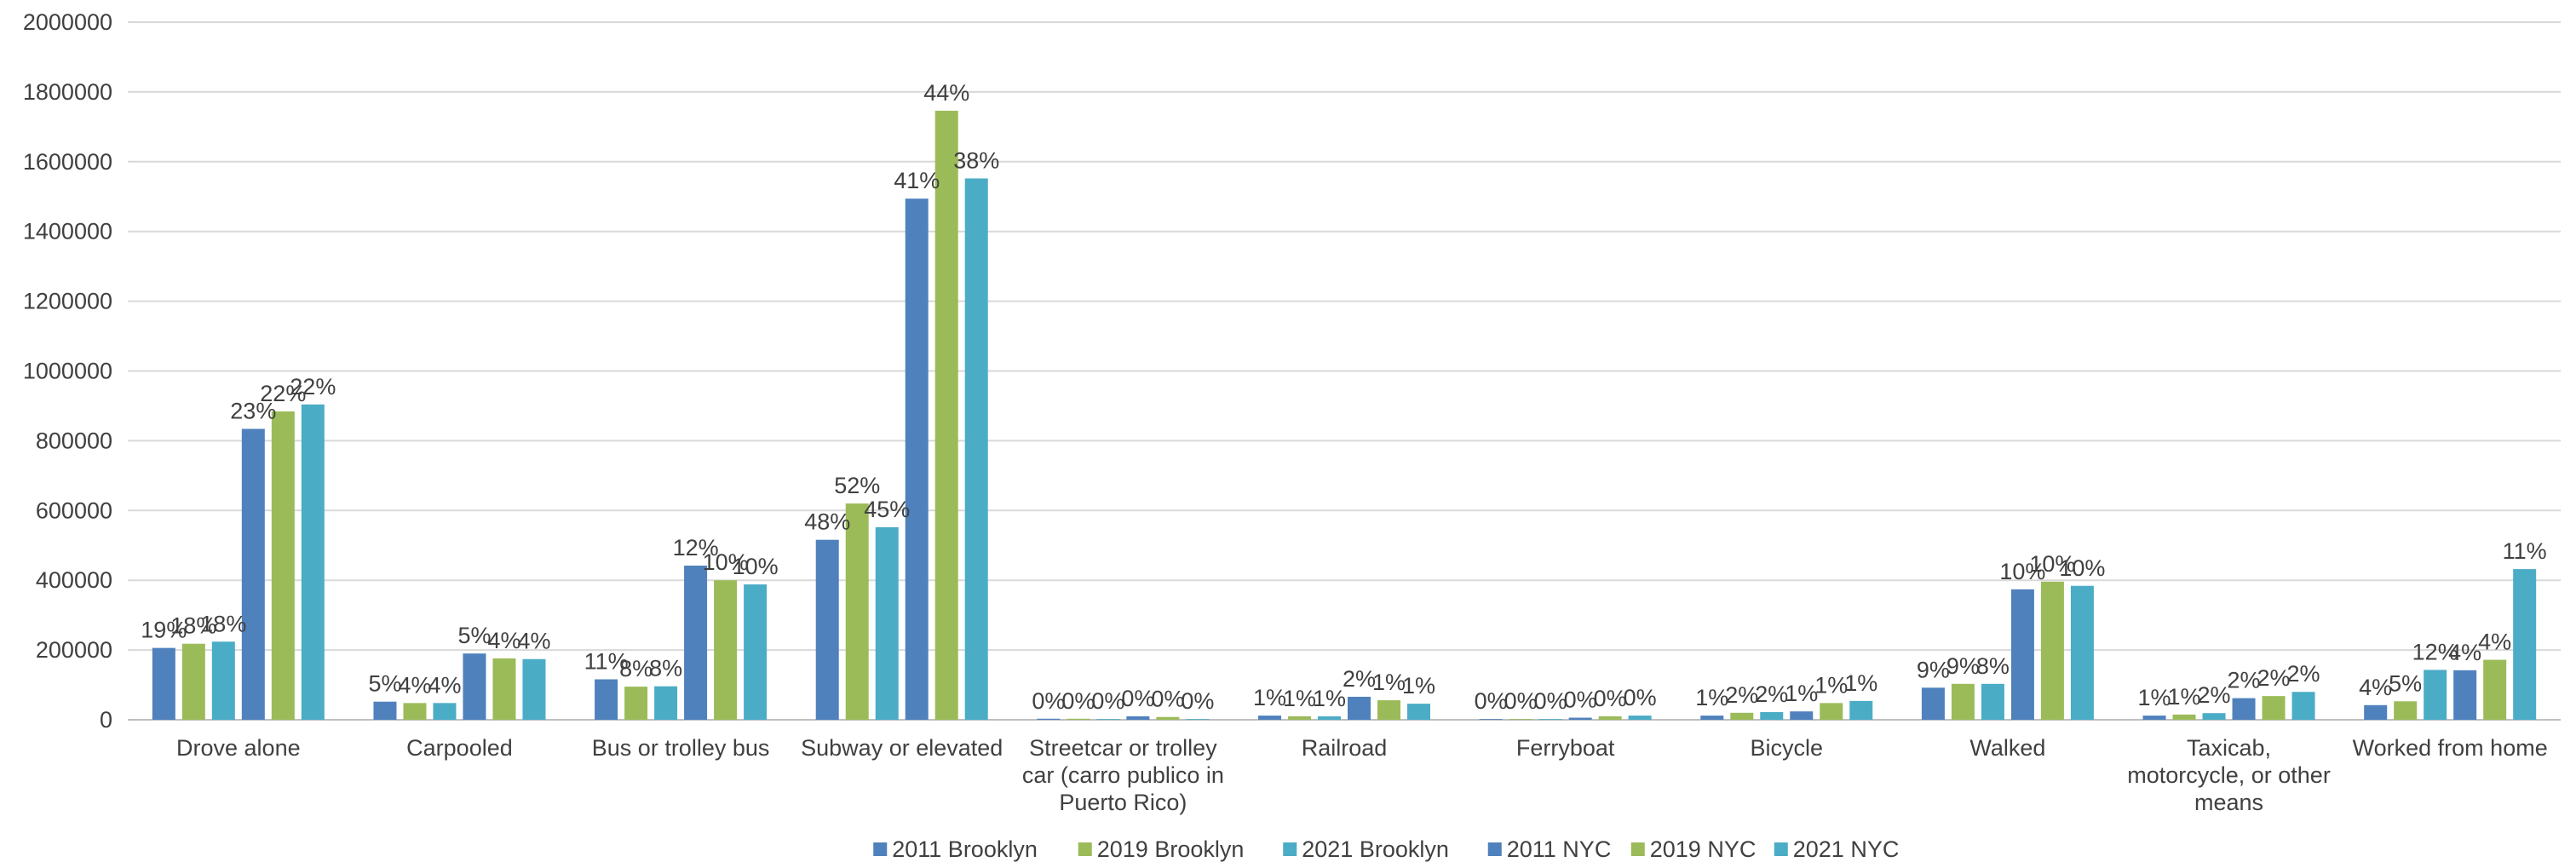 Image resolution: width=2576 pixels, height=868 pixels. What do you see at coordinates (1847, 849) in the screenshot?
I see `legend-label: 2021 NYC` at bounding box center [1847, 849].